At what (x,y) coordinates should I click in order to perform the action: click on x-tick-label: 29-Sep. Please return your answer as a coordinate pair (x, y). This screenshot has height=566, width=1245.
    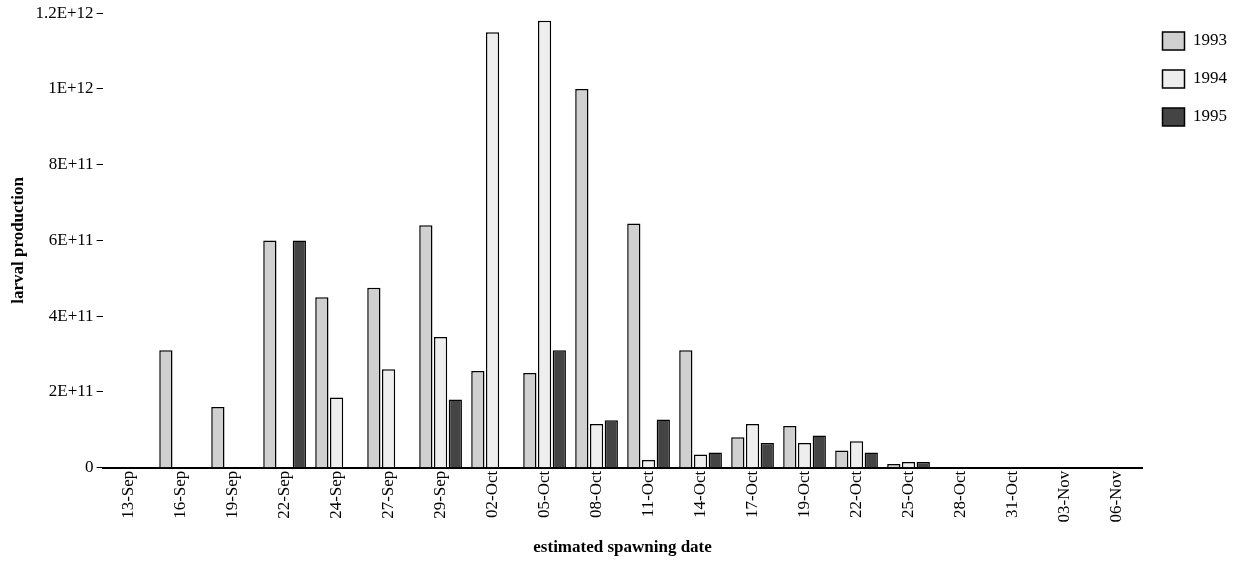
    Looking at the image, I should click on (440, 494).